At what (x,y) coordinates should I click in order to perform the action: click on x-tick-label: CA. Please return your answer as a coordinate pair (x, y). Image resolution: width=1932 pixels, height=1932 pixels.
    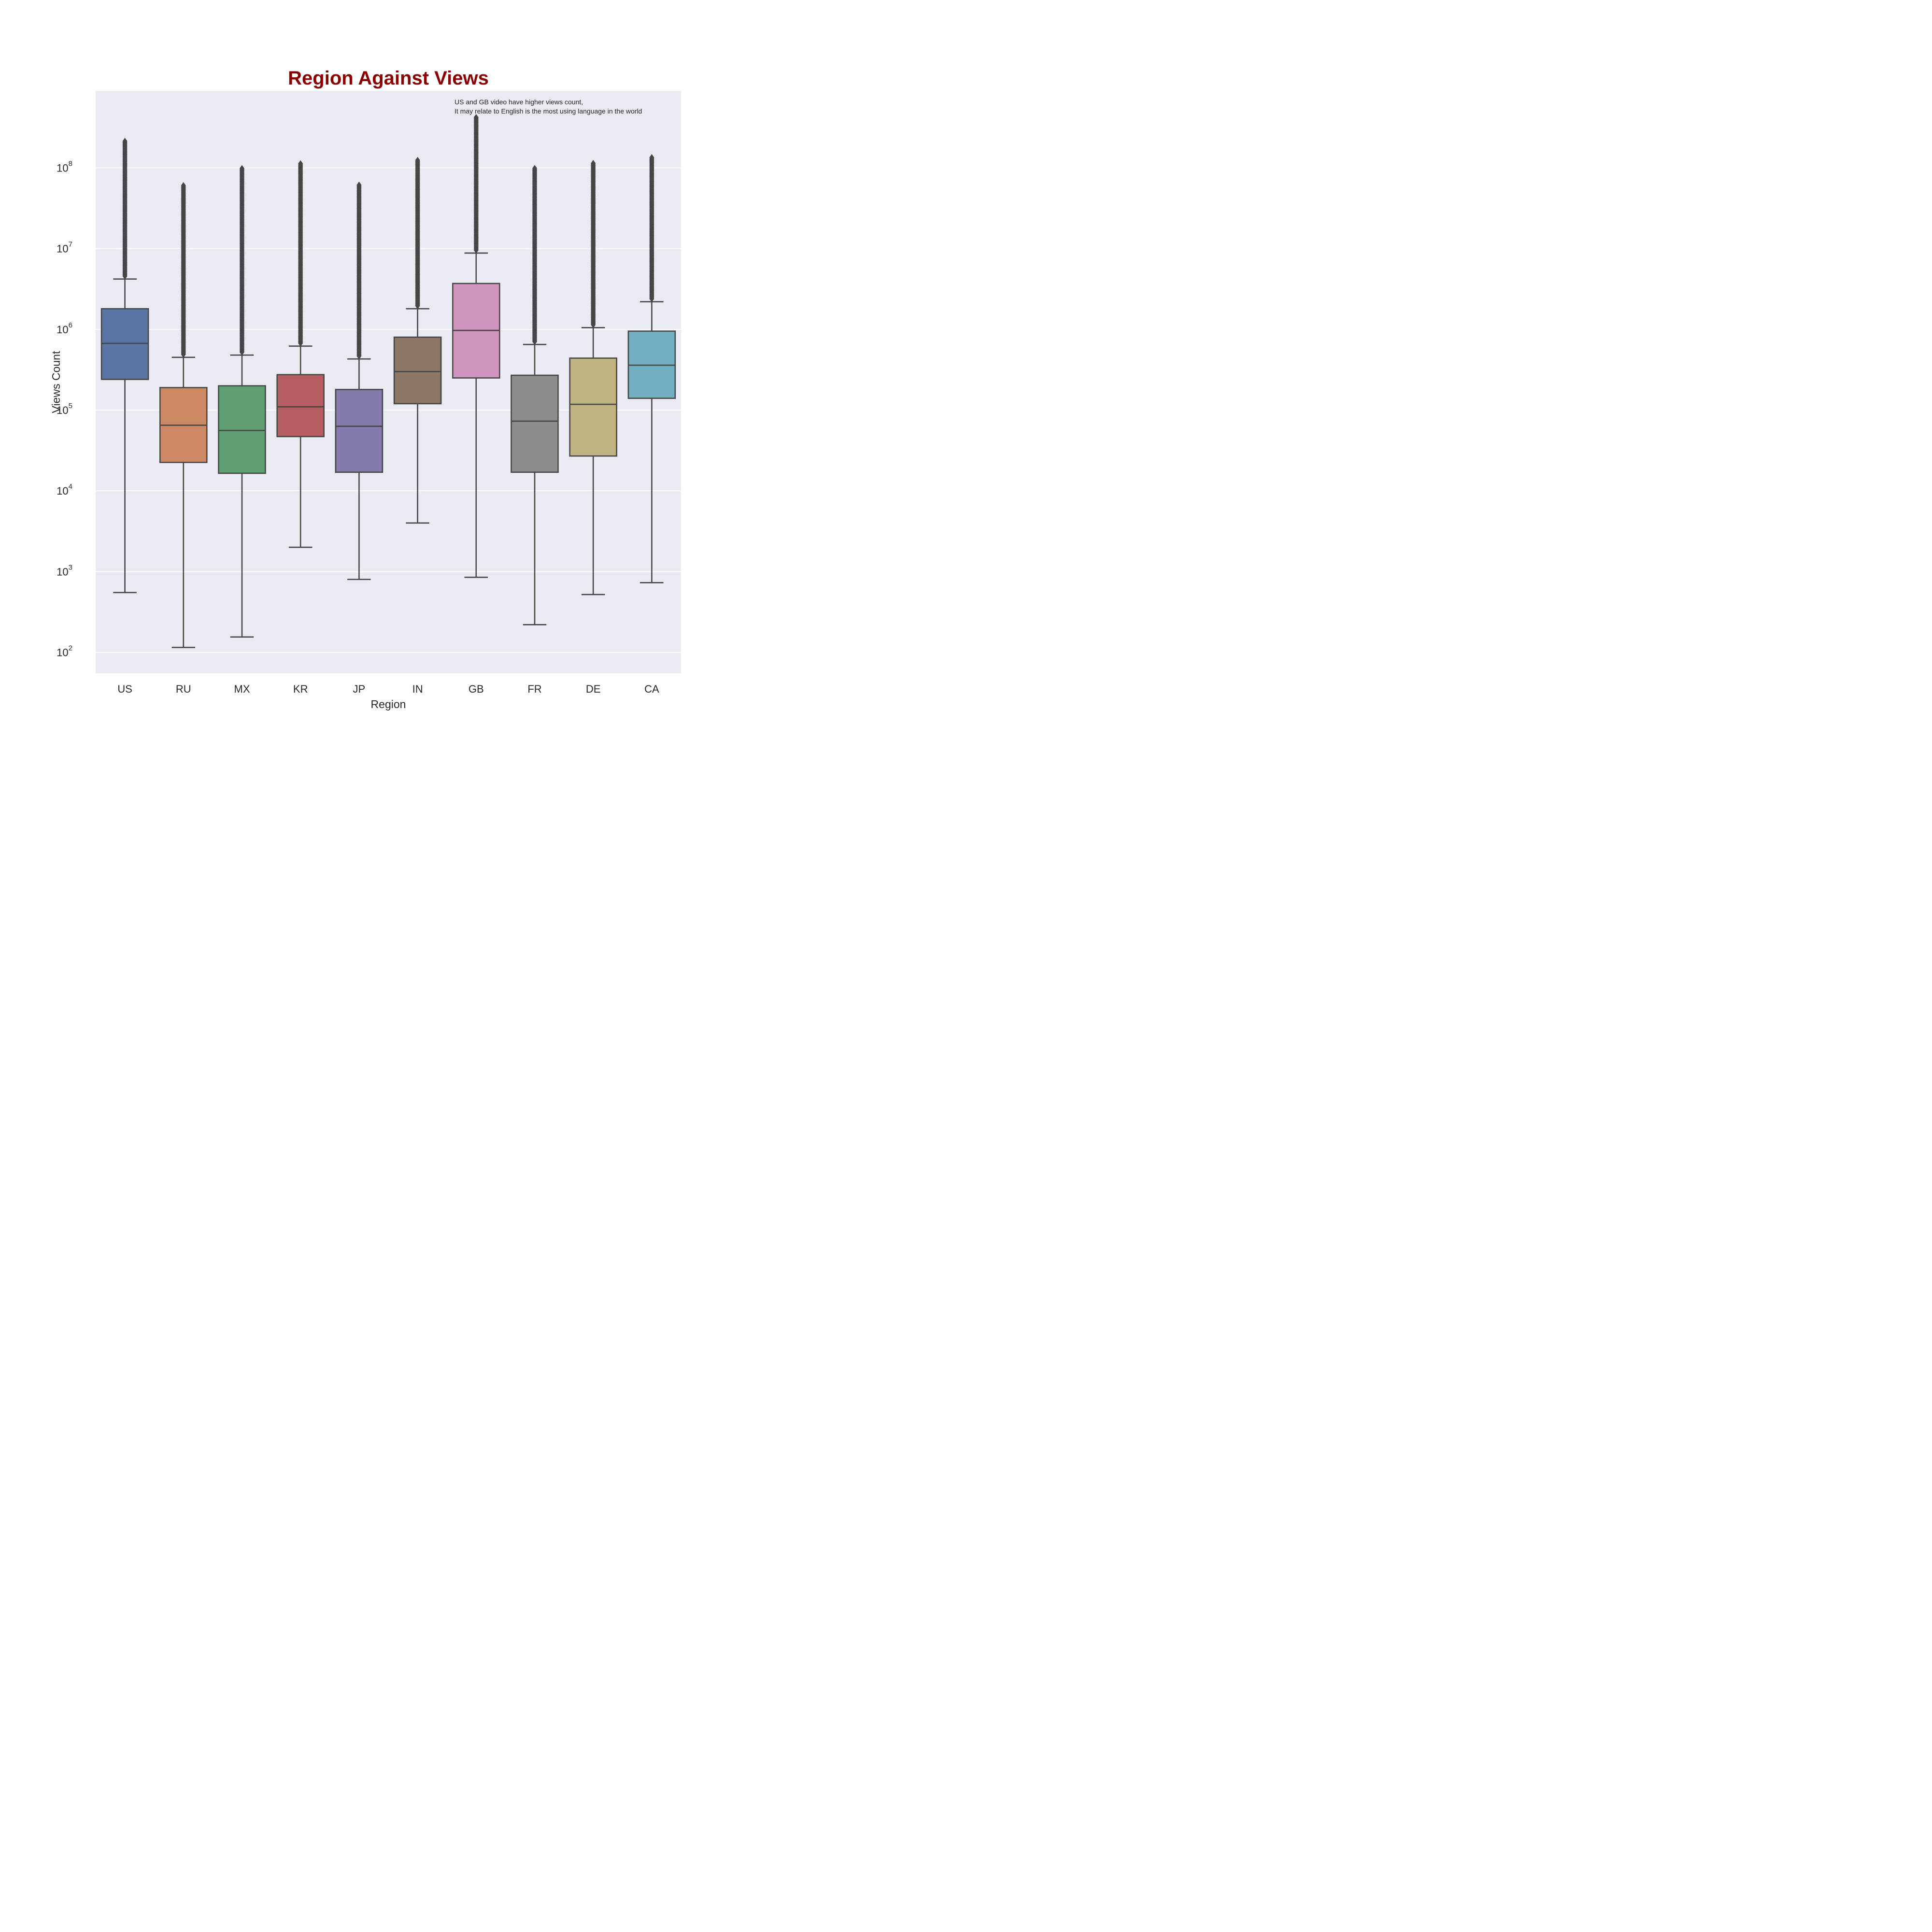
    Looking at the image, I should click on (651, 689).